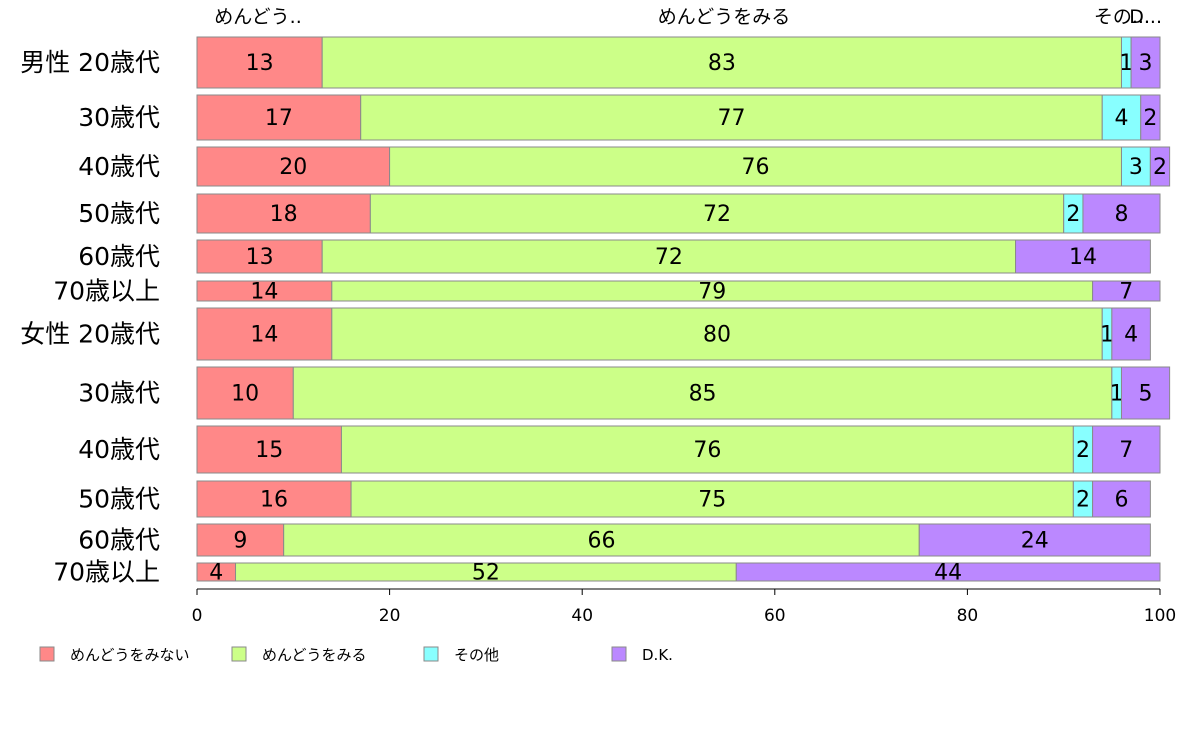 The height and width of the screenshot is (736, 1188). Describe the element at coordinates (1160, 616) in the screenshot. I see `x-tick-label: 100` at that location.